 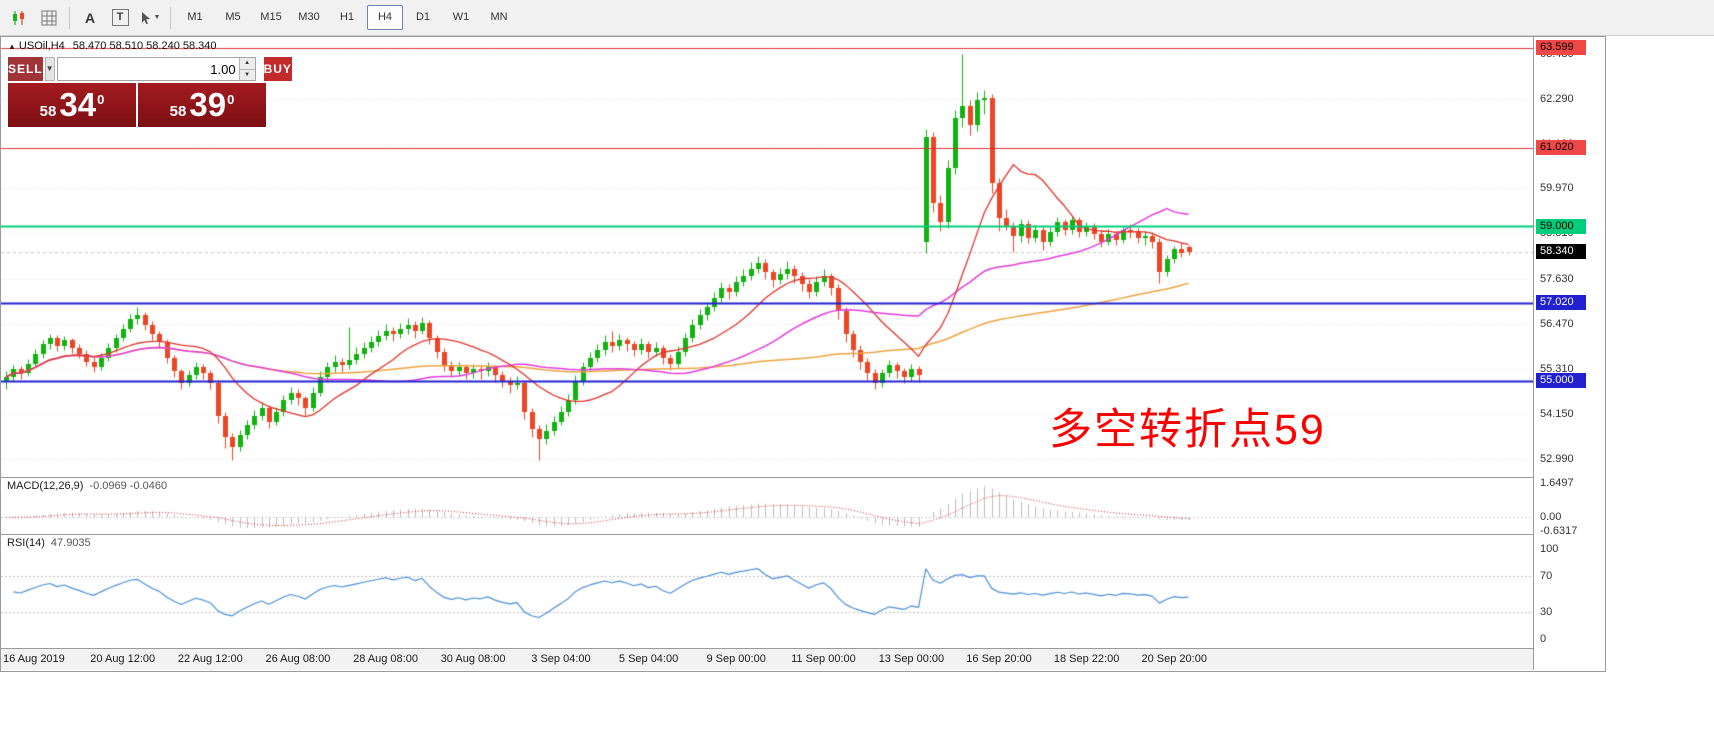 What do you see at coordinates (247, 74) in the screenshot?
I see `volume-step-down: ▼` at bounding box center [247, 74].